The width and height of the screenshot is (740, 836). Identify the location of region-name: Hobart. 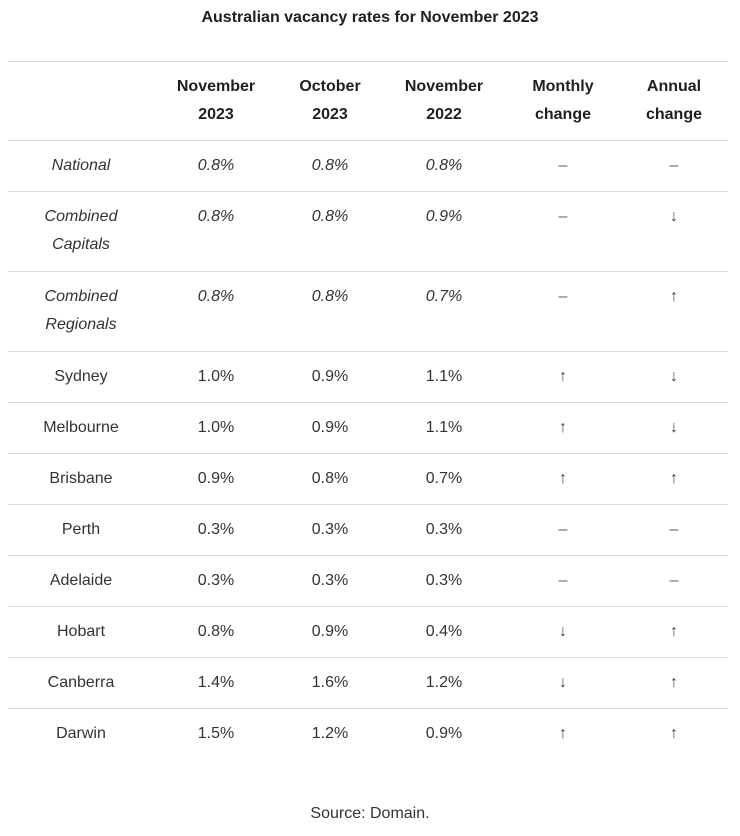
(81, 631).